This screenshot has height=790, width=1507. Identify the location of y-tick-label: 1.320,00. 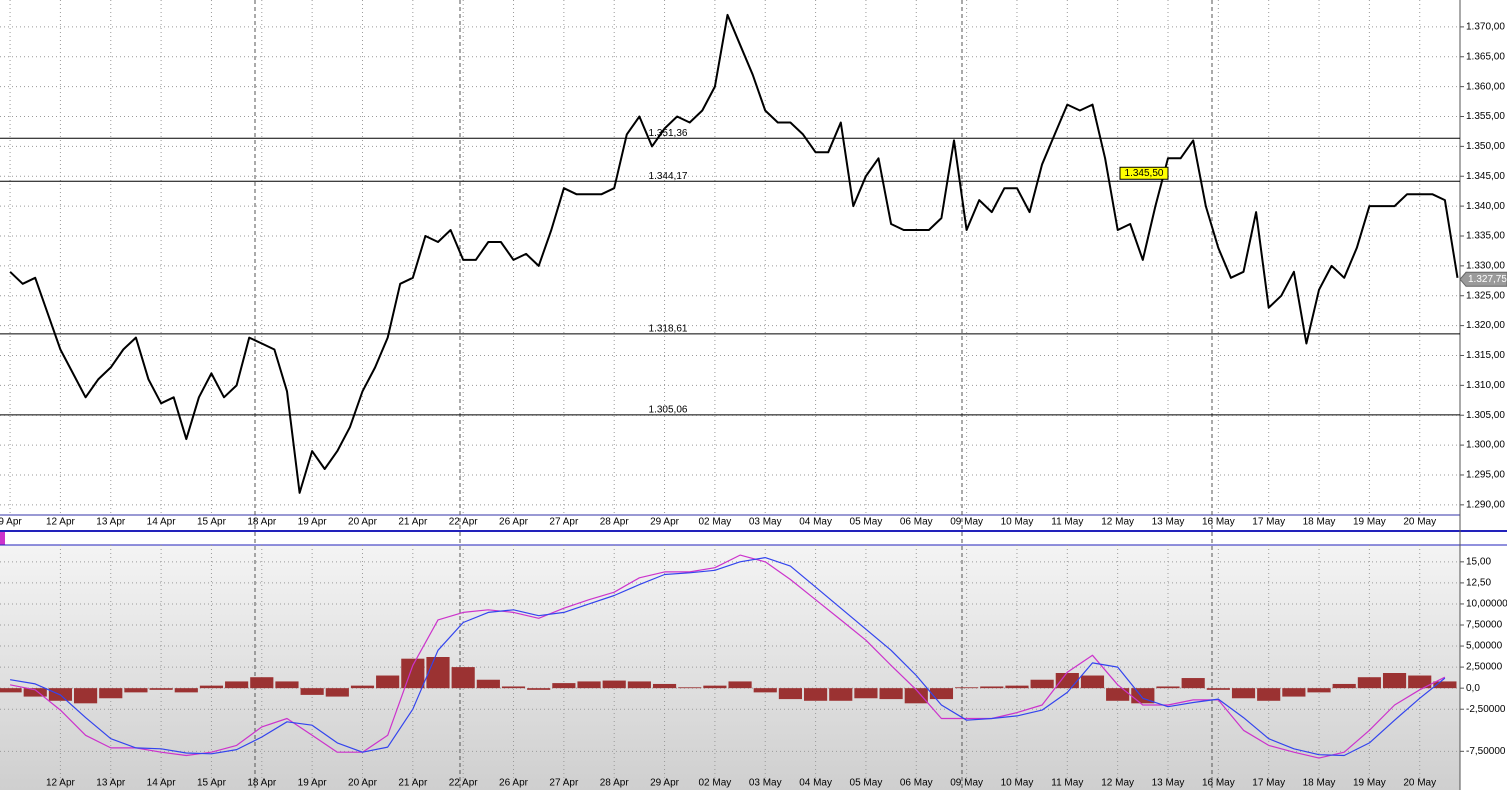
(1485, 325).